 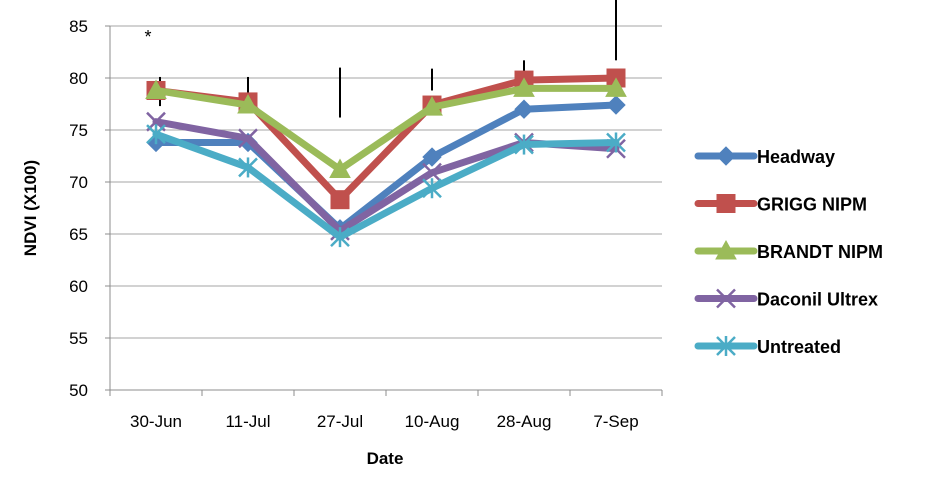 What do you see at coordinates (432, 421) in the screenshot?
I see `x-tick-label-10-Aug: 10-Aug` at bounding box center [432, 421].